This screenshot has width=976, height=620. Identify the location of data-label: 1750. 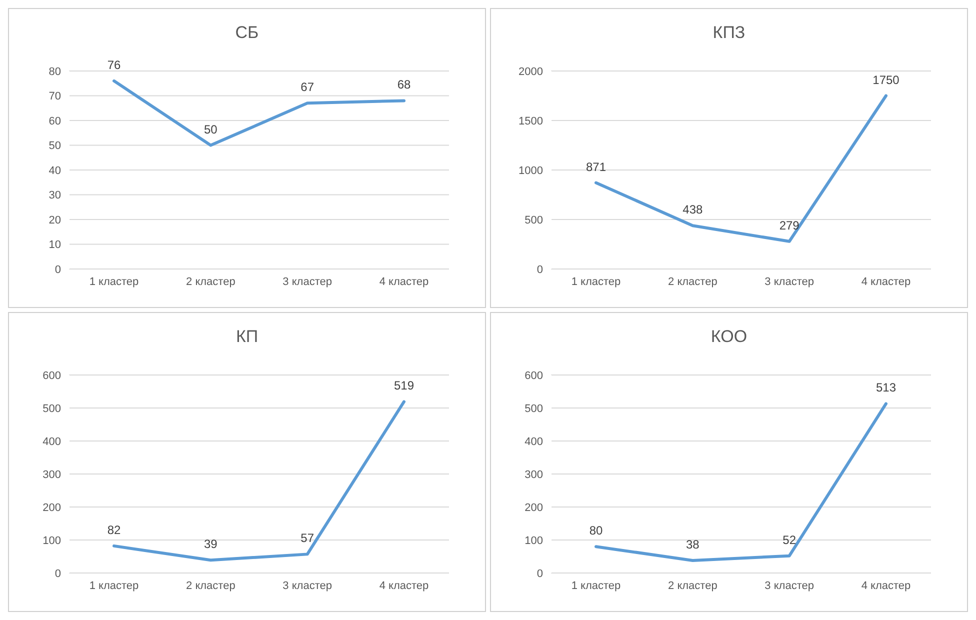
(886, 79).